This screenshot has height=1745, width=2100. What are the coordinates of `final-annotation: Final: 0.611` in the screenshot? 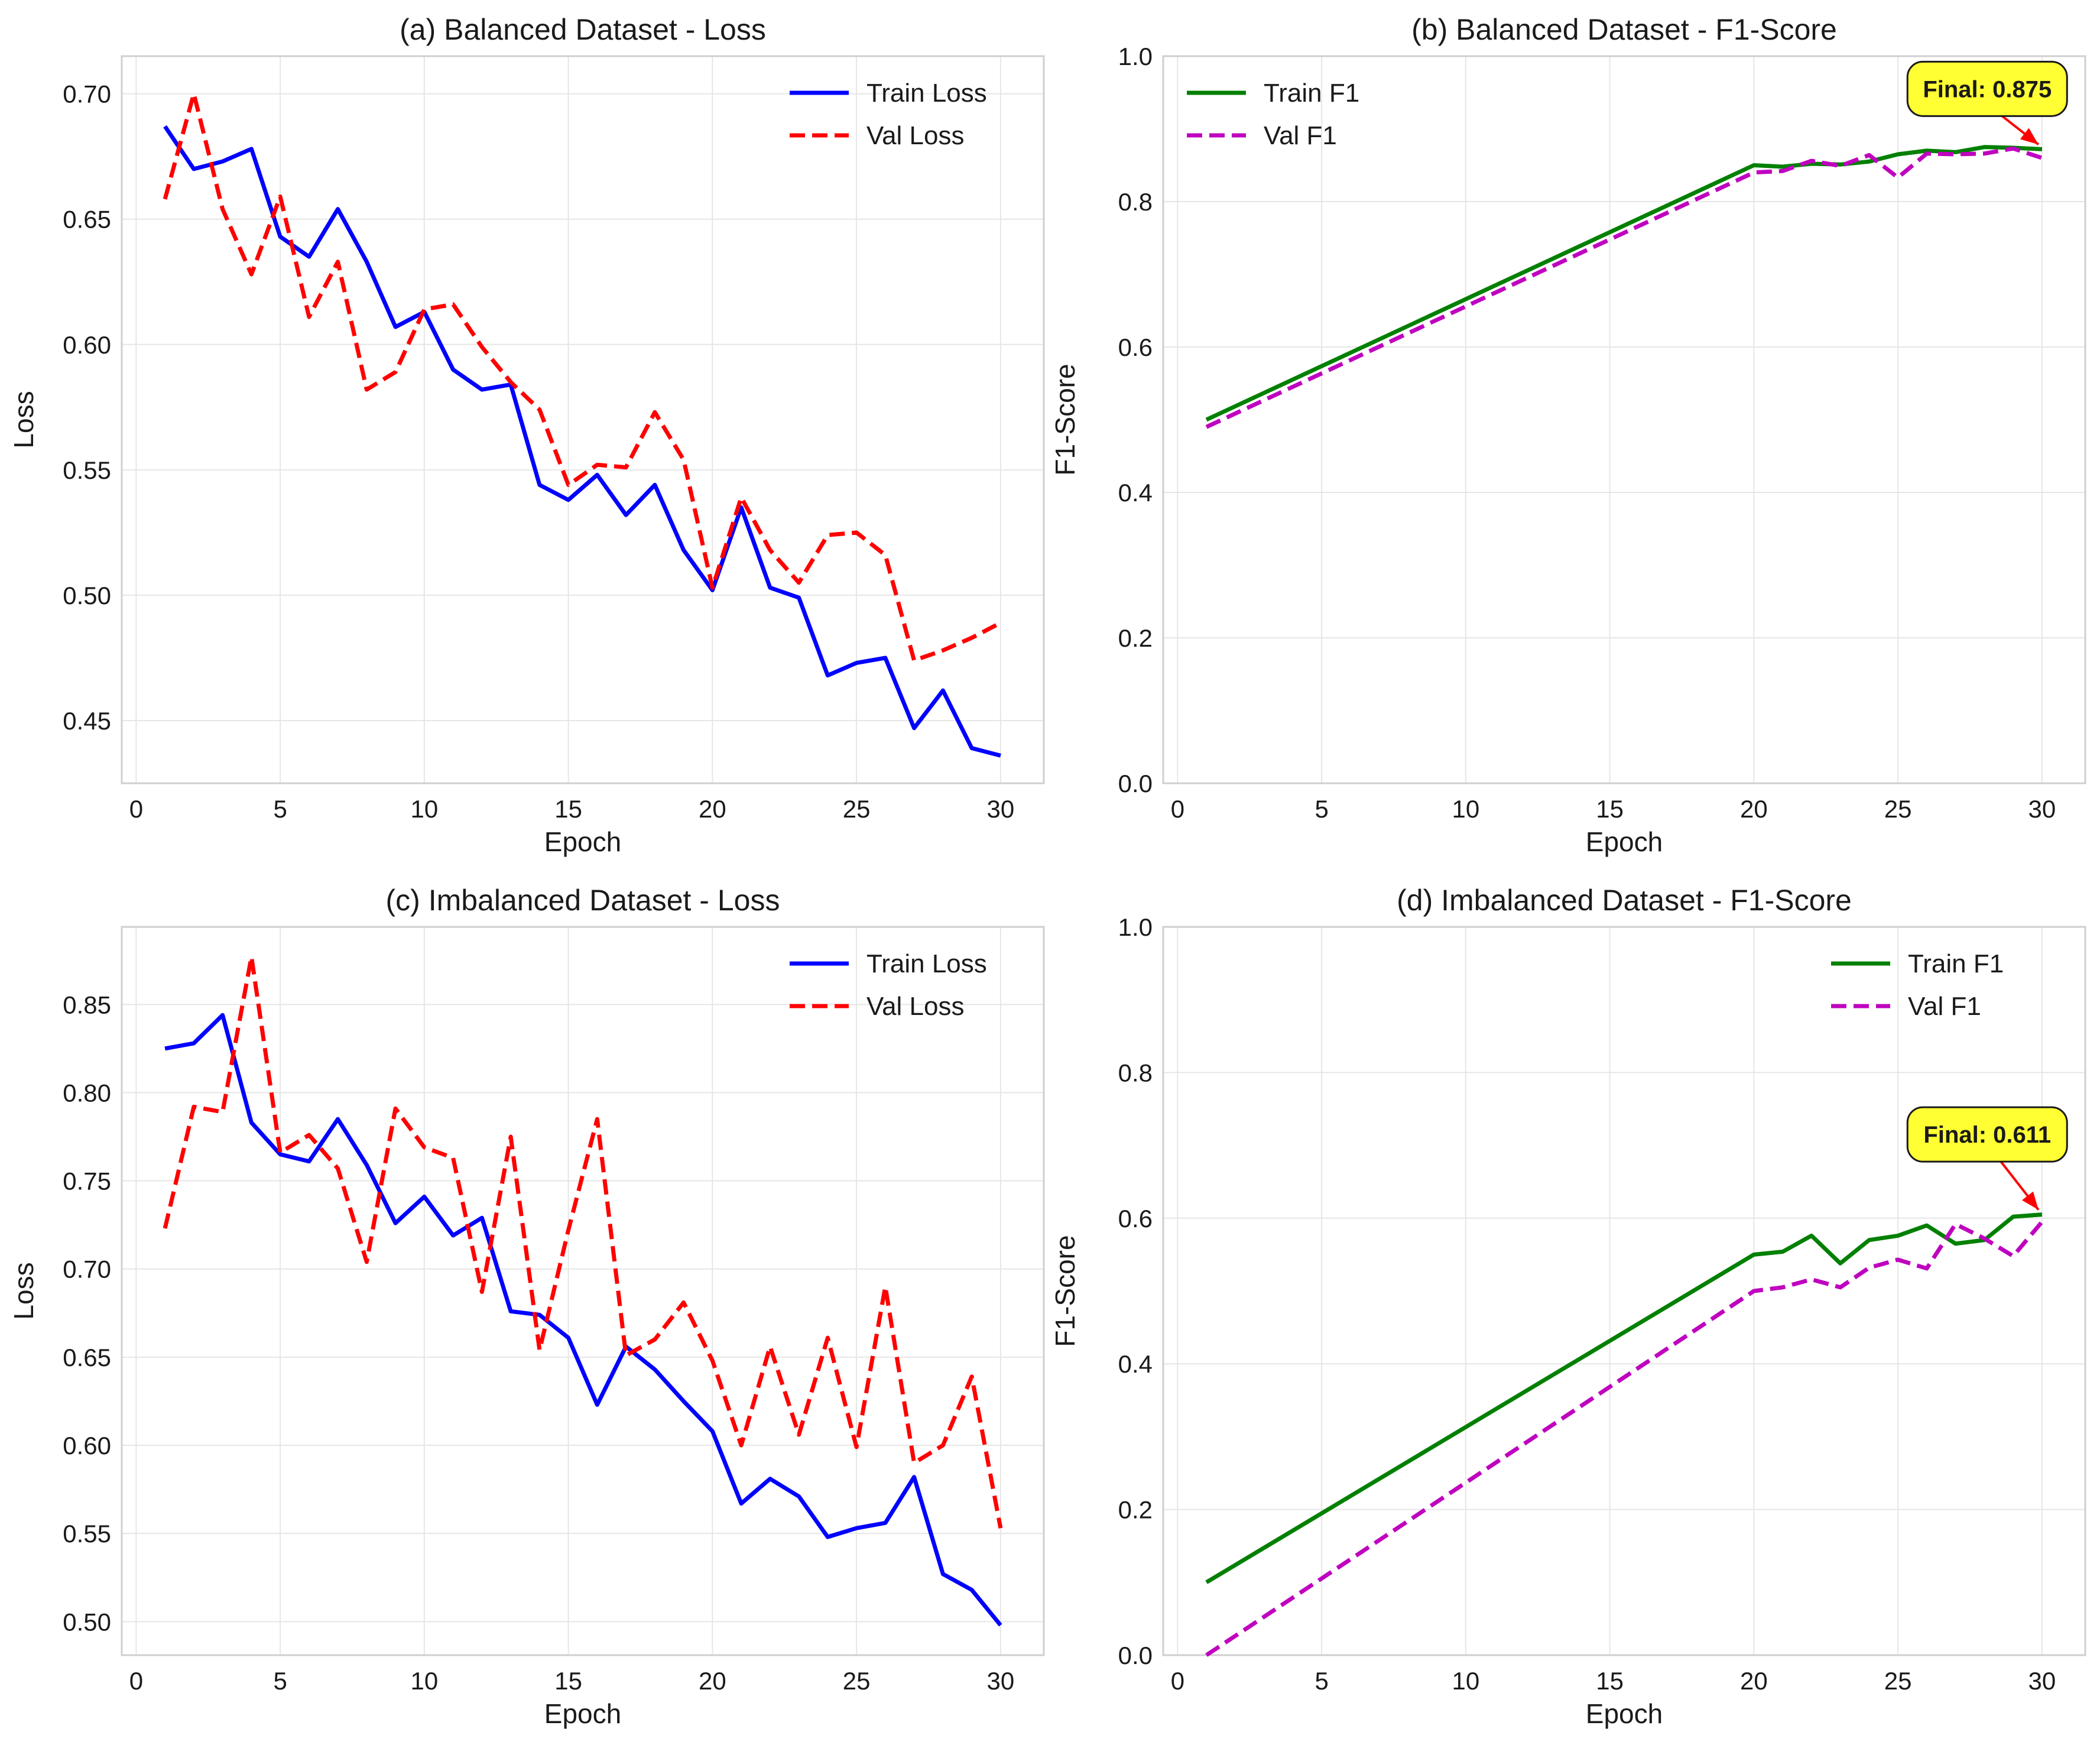 It's located at (1987, 1158).